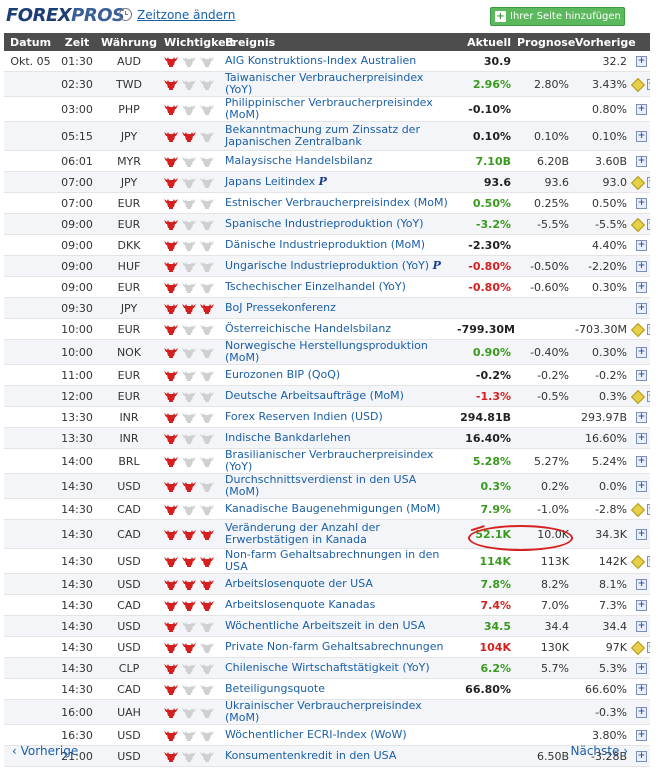 The image size is (658, 773). Describe the element at coordinates (557, 16) in the screenshot. I see `add-to-page-button: + Ihrer Seite hinzufügen` at that location.